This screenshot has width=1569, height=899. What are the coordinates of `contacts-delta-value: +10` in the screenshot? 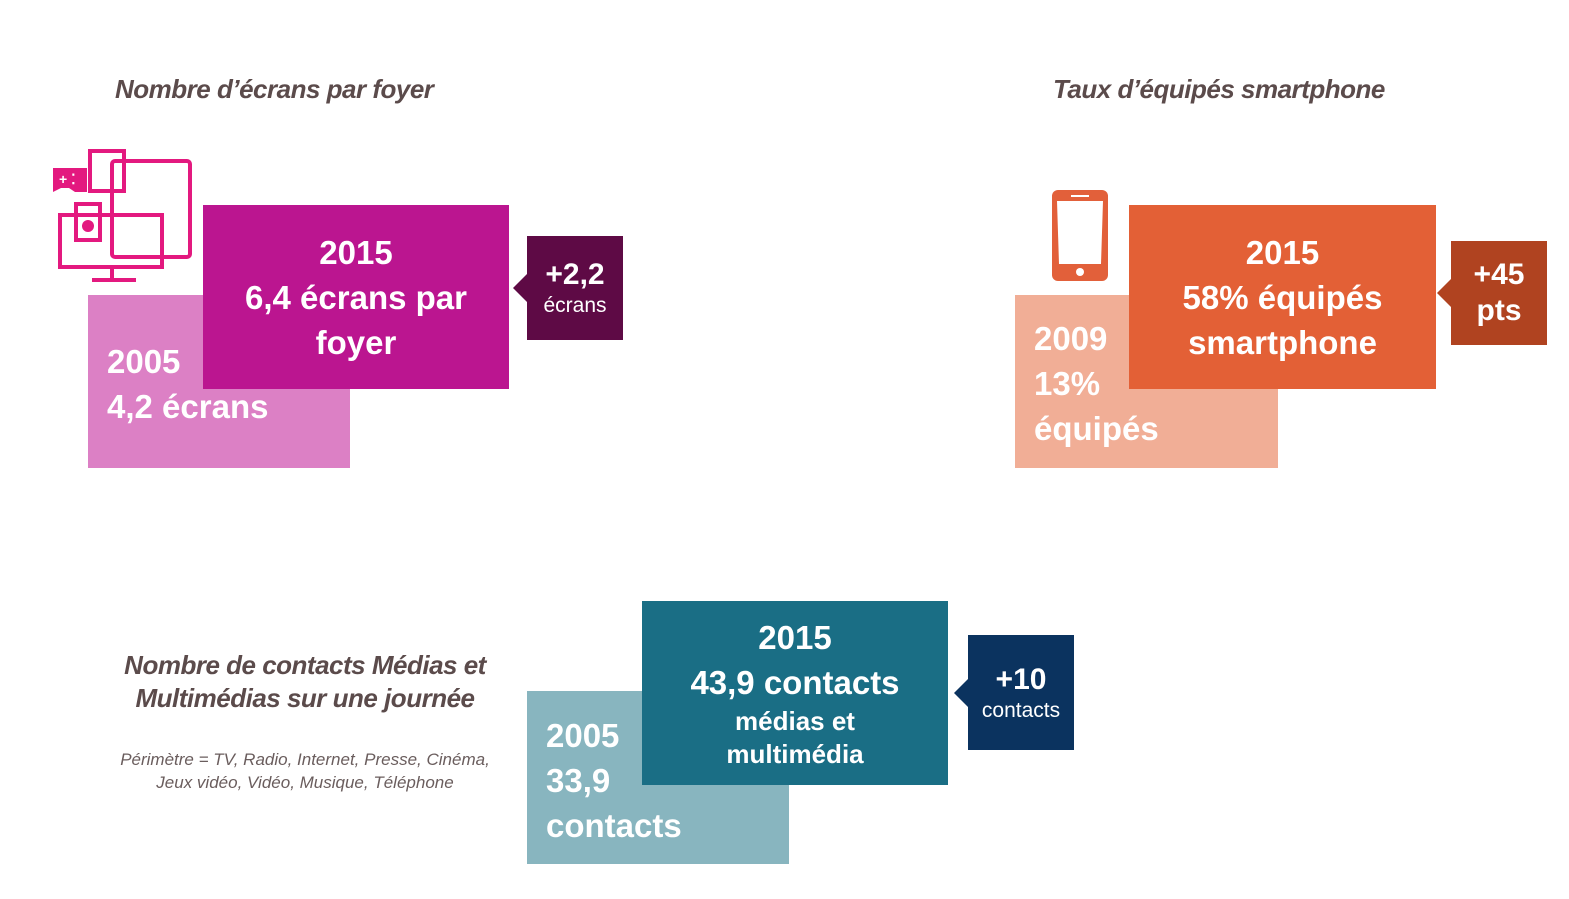 It's located at (1021, 679).